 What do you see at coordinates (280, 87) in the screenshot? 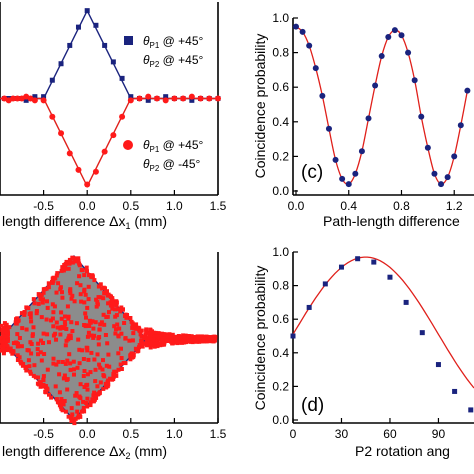
I see `panel-c-ytick-label: 0.6` at bounding box center [280, 87].